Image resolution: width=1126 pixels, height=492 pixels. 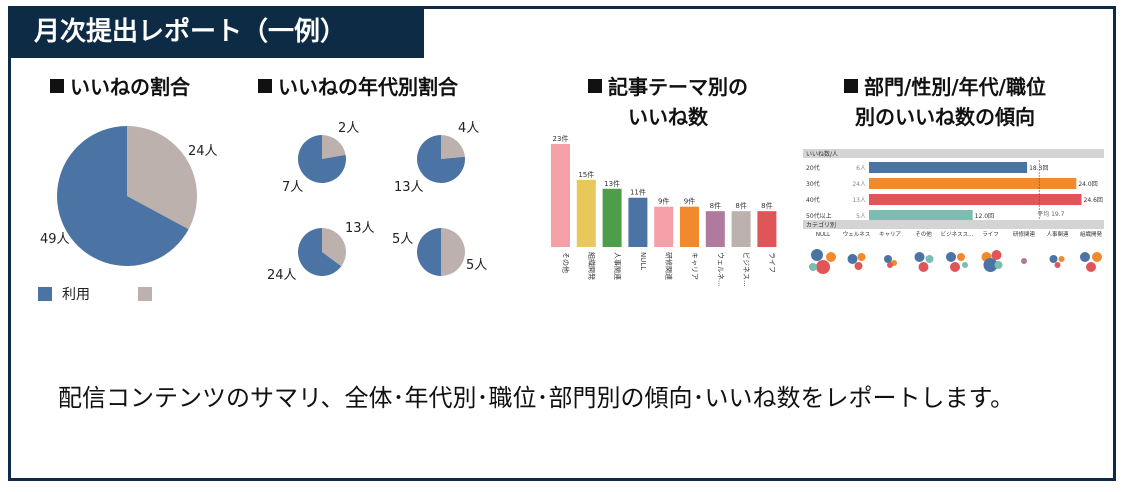 What do you see at coordinates (409, 187) in the screenshot?
I see `age-pie-1-label-0: 13人` at bounding box center [409, 187].